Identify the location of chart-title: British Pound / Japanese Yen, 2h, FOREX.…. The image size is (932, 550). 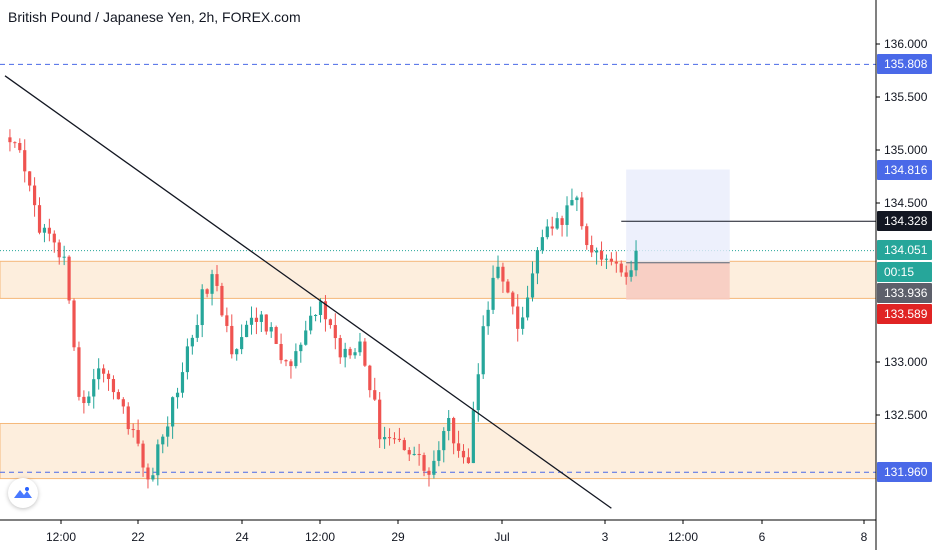
(154, 17).